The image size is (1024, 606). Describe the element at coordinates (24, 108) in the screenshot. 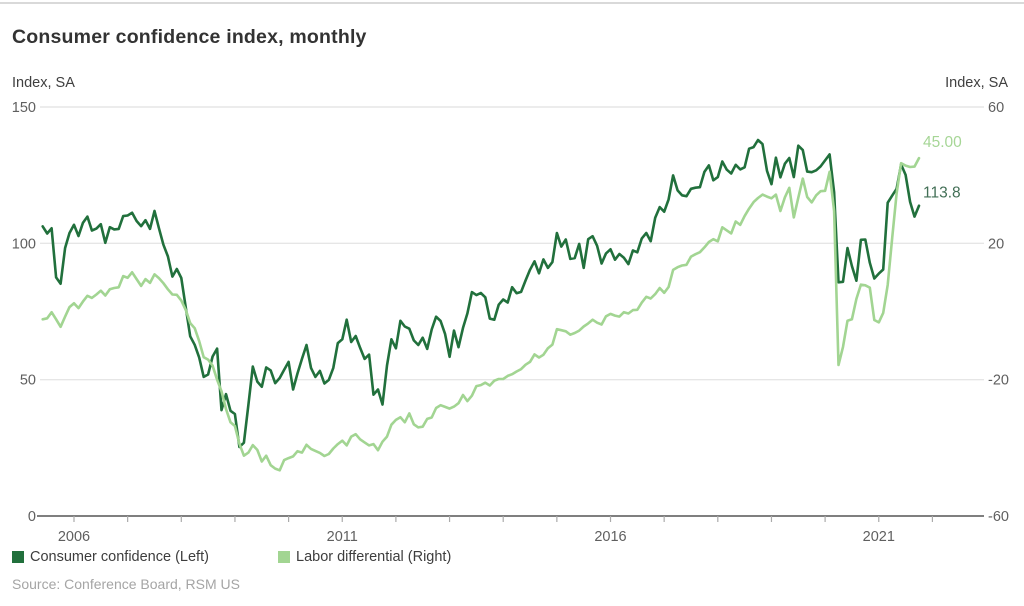

I see `left-axis-tick-label: 150` at that location.